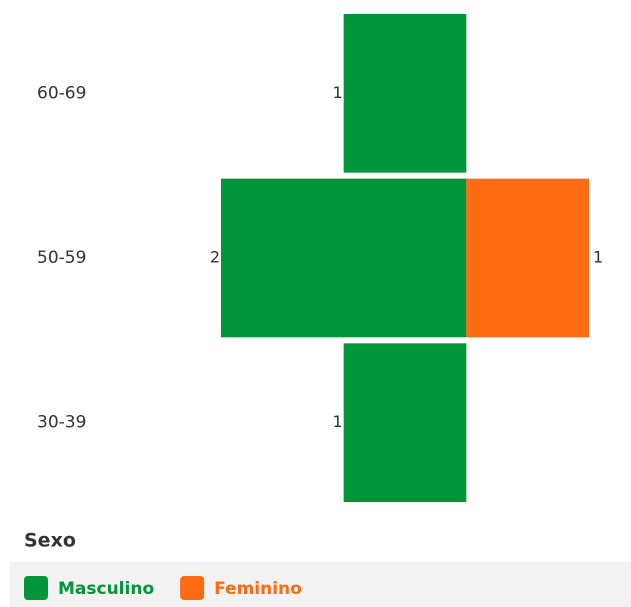 Image resolution: width=631 pixels, height=607 pixels. Describe the element at coordinates (61, 93) in the screenshot. I see `category-label: 60-69` at that location.